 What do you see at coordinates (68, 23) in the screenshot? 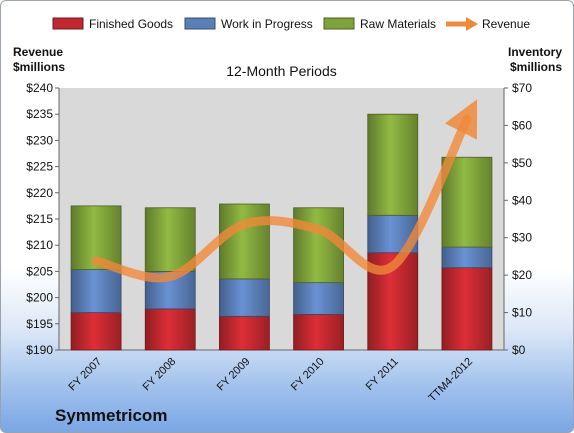
I see `legend-swatch-finished-goods` at bounding box center [68, 23].